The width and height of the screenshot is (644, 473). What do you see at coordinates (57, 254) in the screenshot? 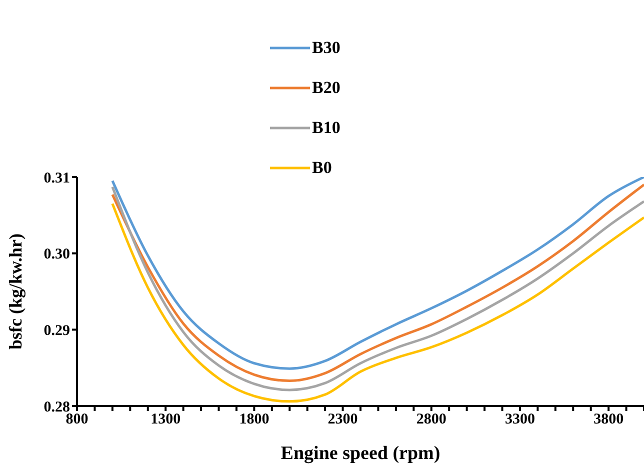
I see `y-tick-label: 0.30` at bounding box center [57, 254].